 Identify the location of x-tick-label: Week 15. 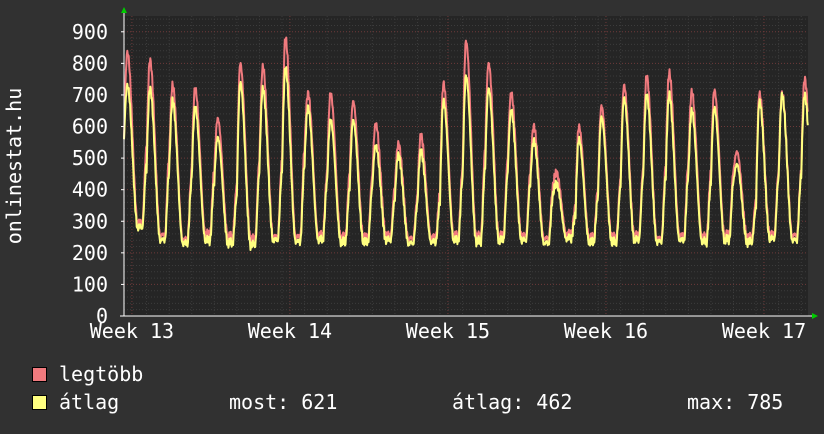
(448, 331).